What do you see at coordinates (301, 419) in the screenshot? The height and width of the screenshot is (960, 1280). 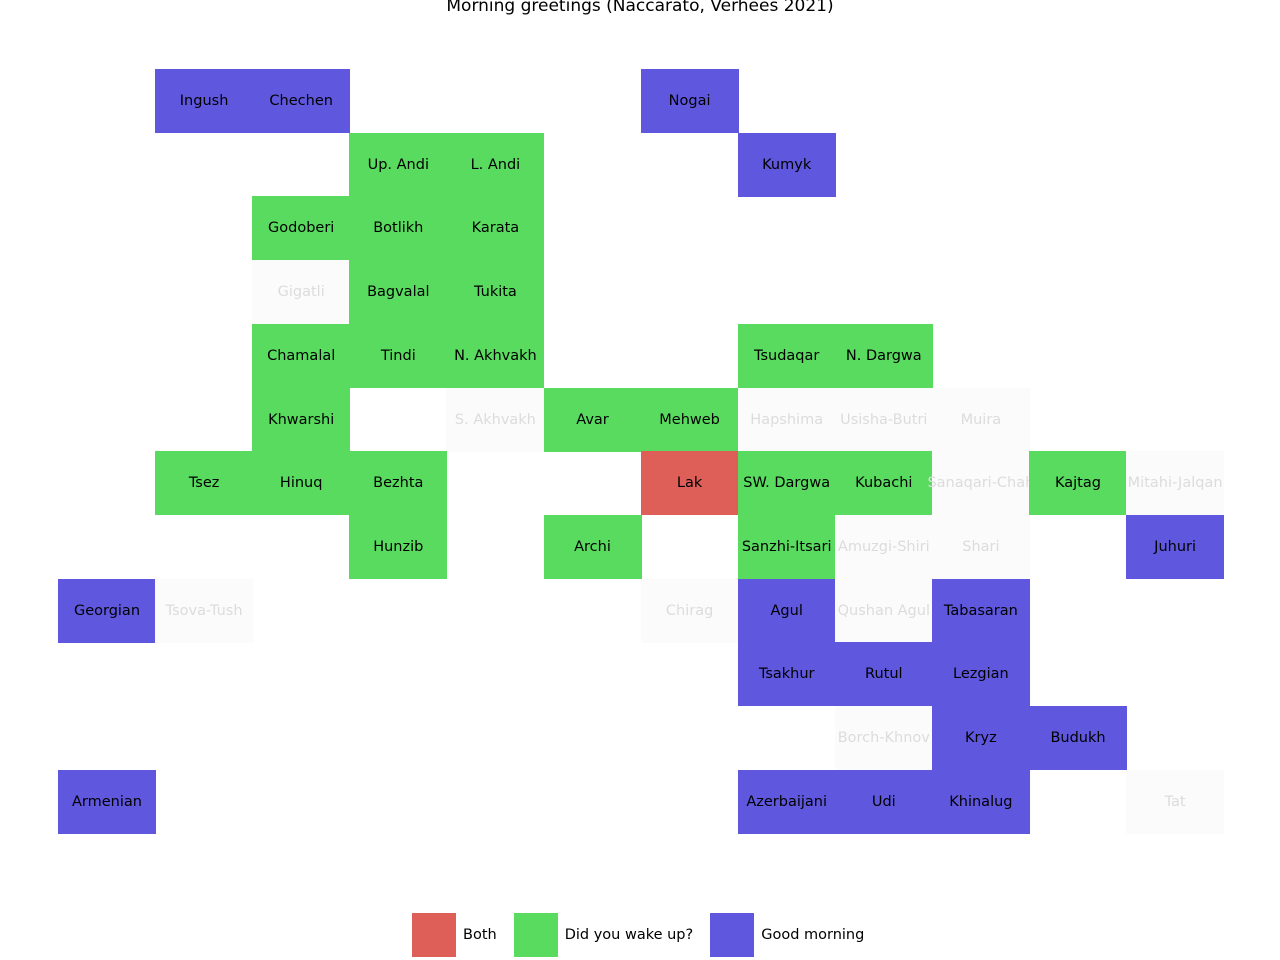 I see `grid-cell: Khwarshi` at bounding box center [301, 419].